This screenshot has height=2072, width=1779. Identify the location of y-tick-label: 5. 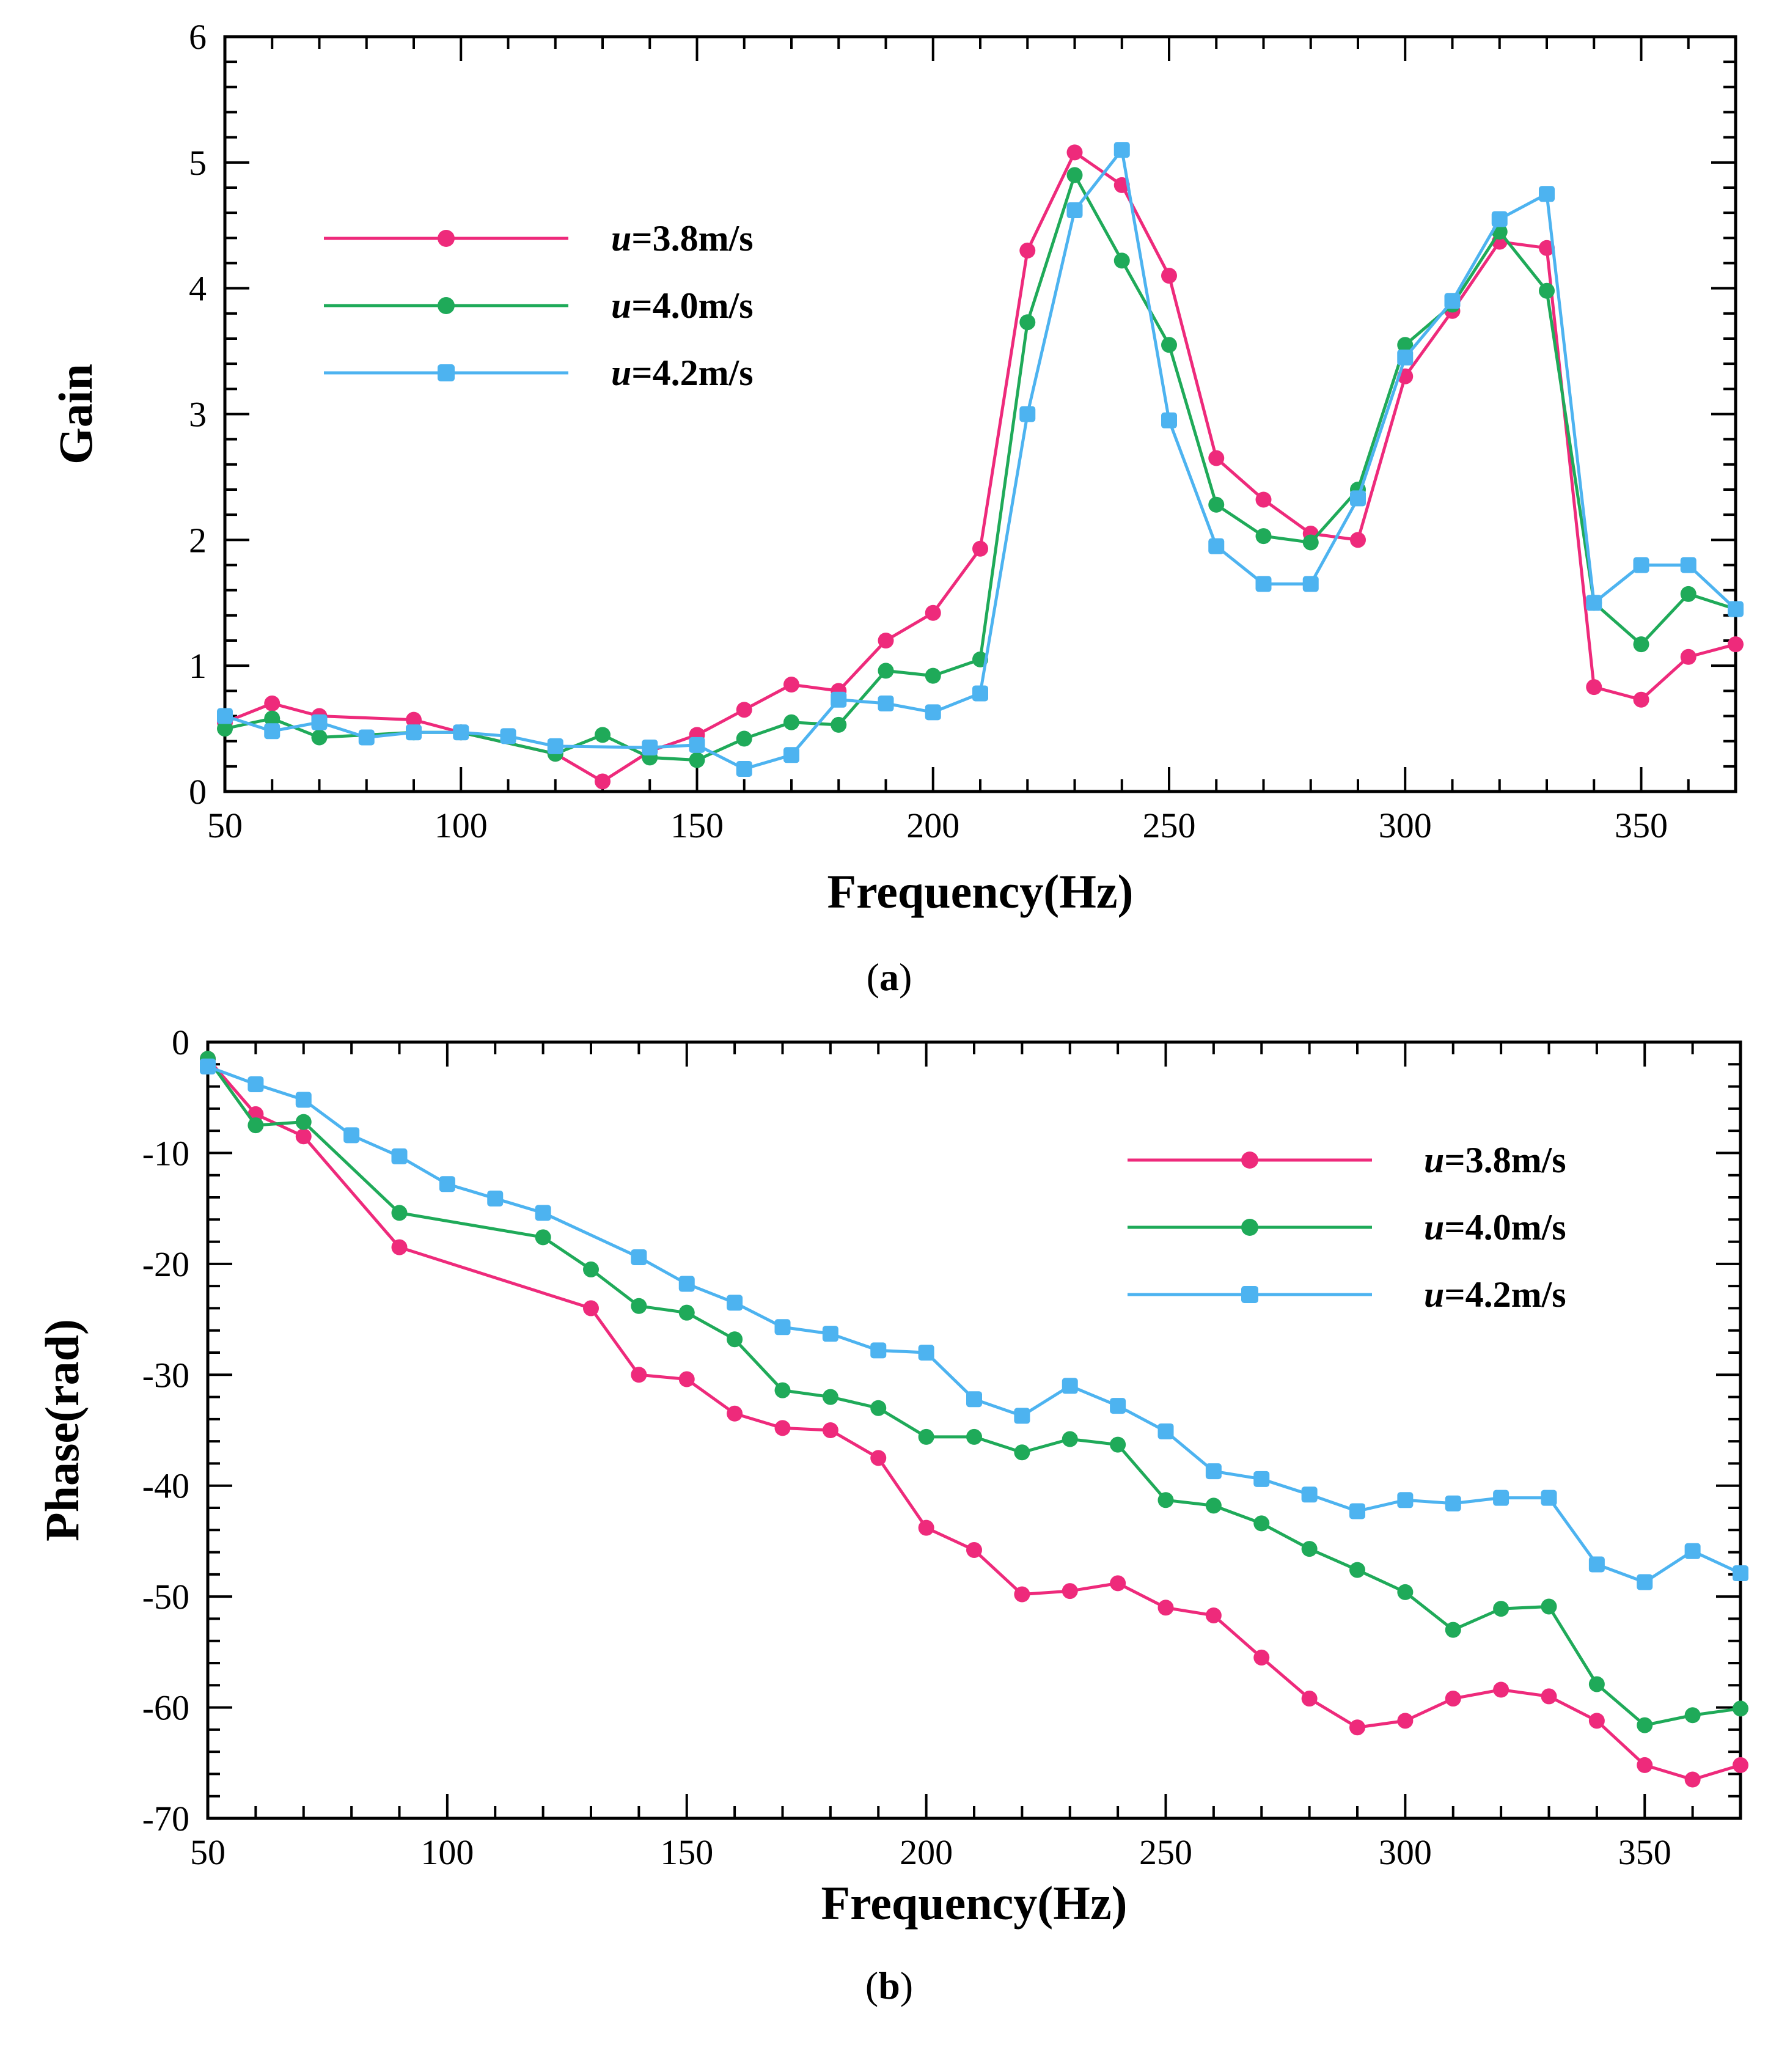
(198, 163).